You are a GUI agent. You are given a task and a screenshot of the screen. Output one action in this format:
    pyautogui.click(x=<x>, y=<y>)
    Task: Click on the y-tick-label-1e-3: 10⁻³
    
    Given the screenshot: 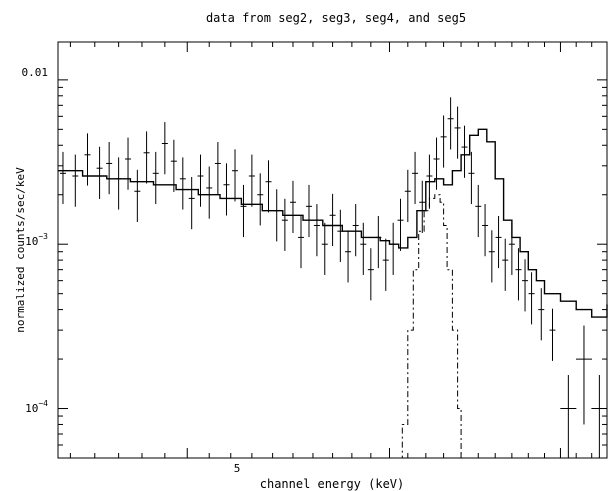 What is the action you would take?
    pyautogui.click(x=36, y=240)
    